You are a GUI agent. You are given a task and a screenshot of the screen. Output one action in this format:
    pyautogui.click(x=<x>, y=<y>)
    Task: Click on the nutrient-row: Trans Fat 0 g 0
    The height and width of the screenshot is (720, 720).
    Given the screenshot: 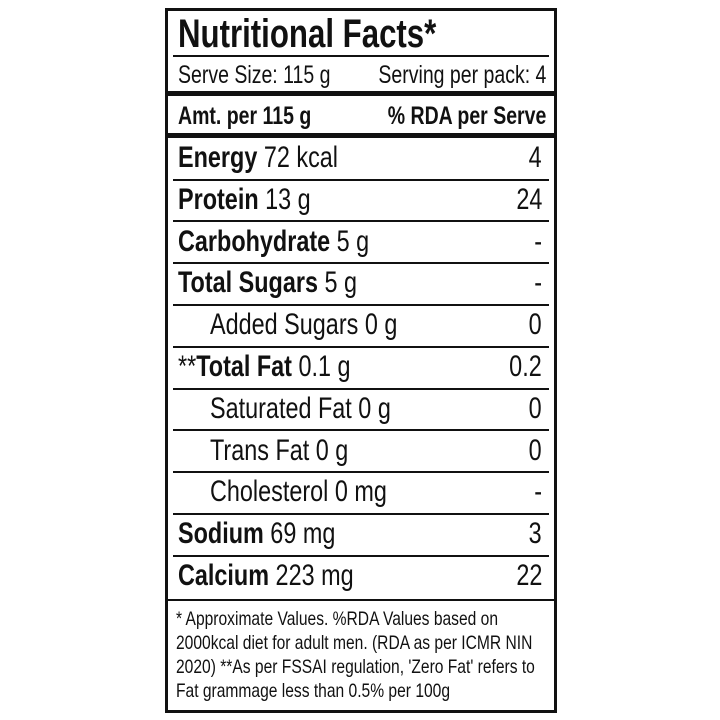 What is the action you would take?
    pyautogui.click(x=376, y=451)
    